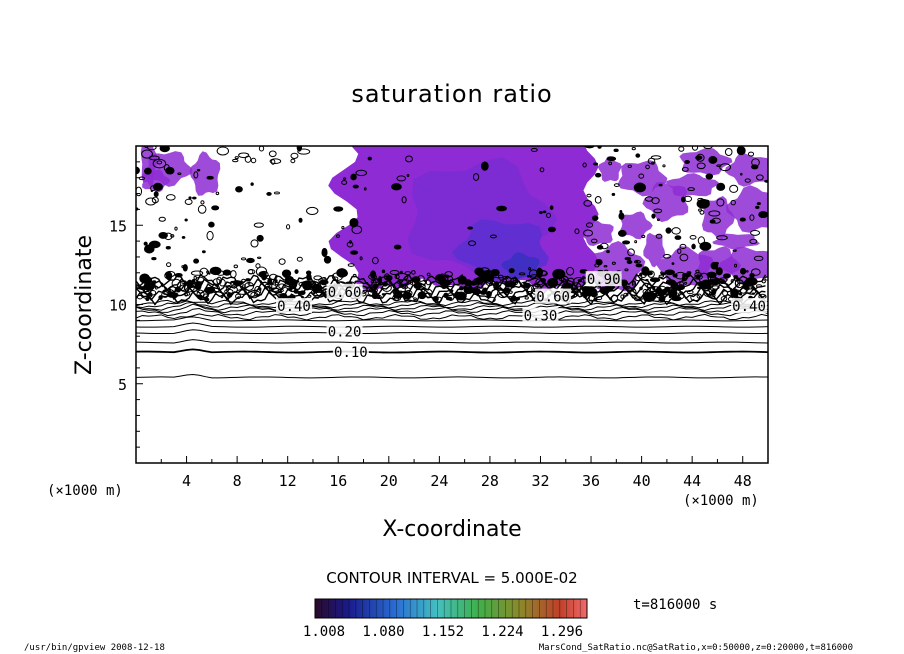 Image resolution: width=904 pixels, height=654 pixels. What do you see at coordinates (642, 481) in the screenshot?
I see `x-tick-label: 40` at bounding box center [642, 481].